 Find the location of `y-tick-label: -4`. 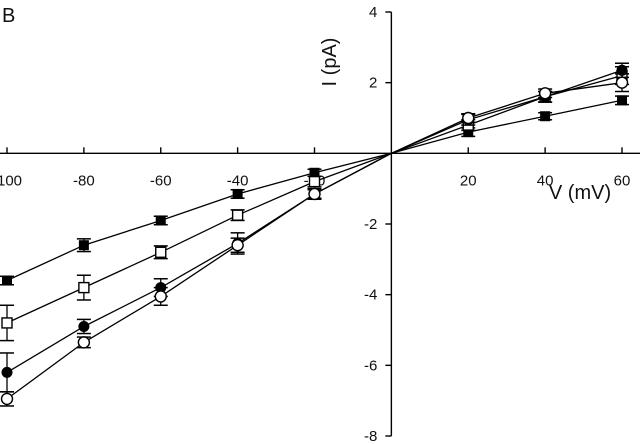

y-tick-label: -4 is located at coordinates (370, 295).